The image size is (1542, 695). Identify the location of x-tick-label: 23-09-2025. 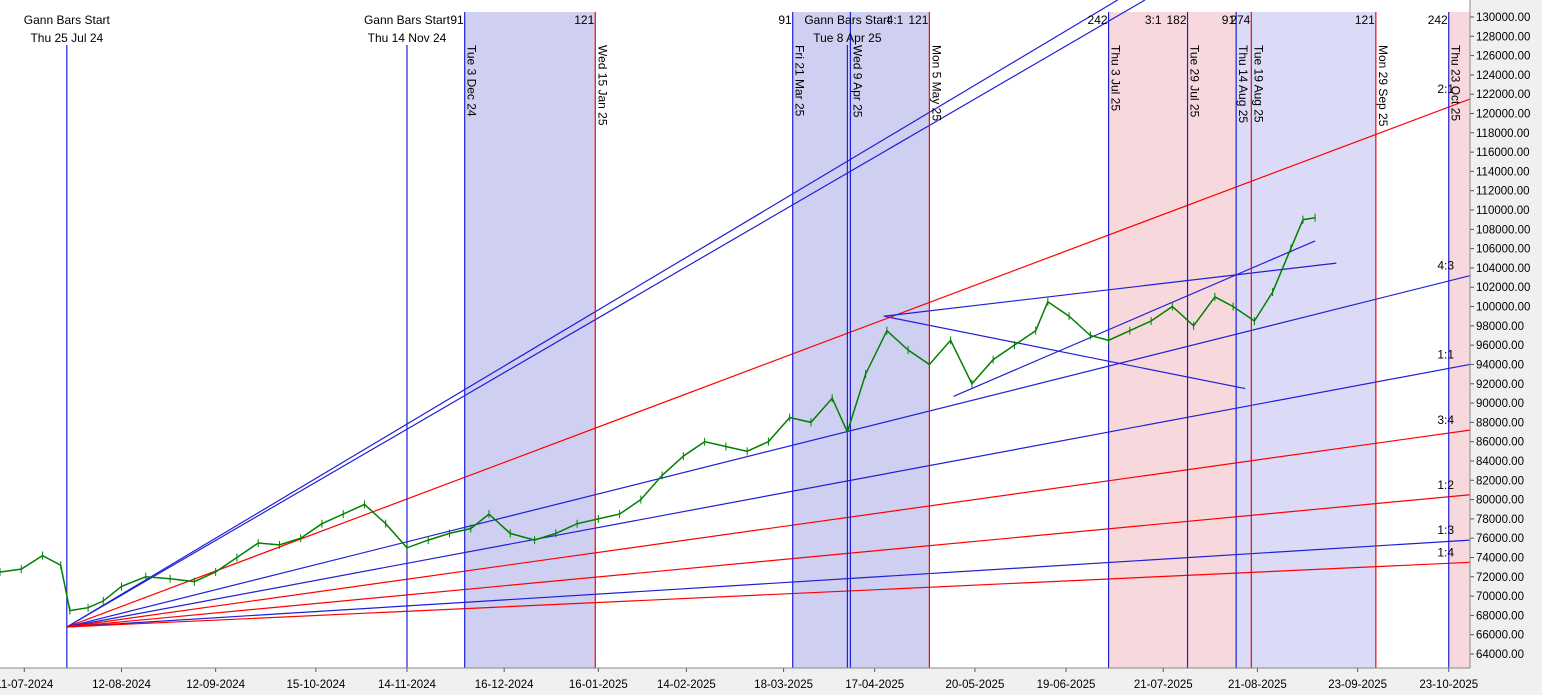
(1357, 685).